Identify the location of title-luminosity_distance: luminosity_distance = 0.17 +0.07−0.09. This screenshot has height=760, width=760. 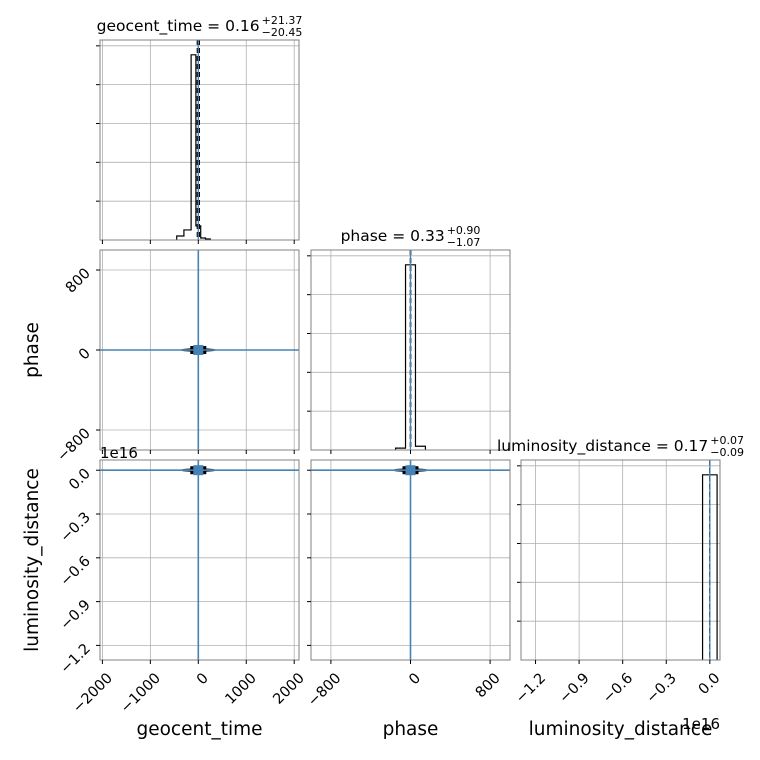
(620, 446).